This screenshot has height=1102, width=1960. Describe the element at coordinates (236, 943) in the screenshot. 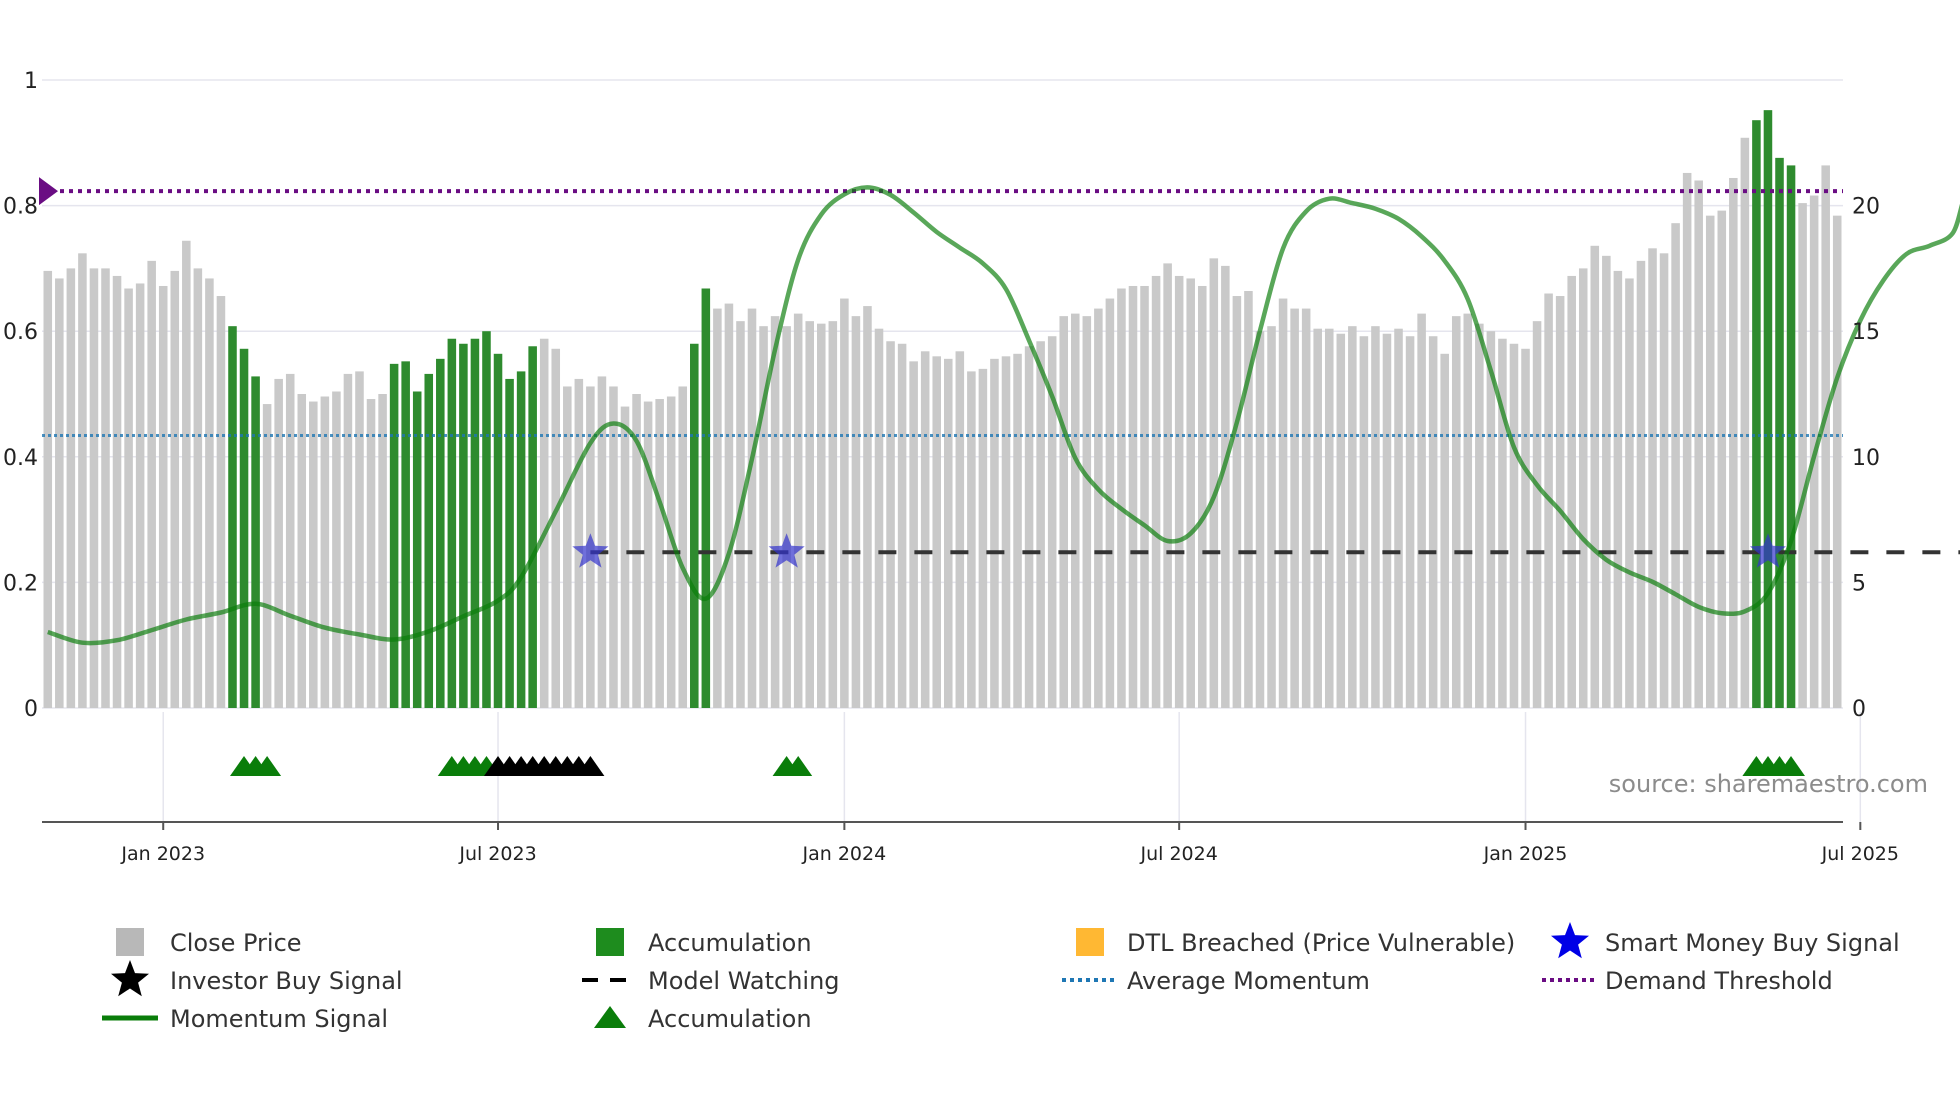

I see `legend-label: Close Price` at that location.